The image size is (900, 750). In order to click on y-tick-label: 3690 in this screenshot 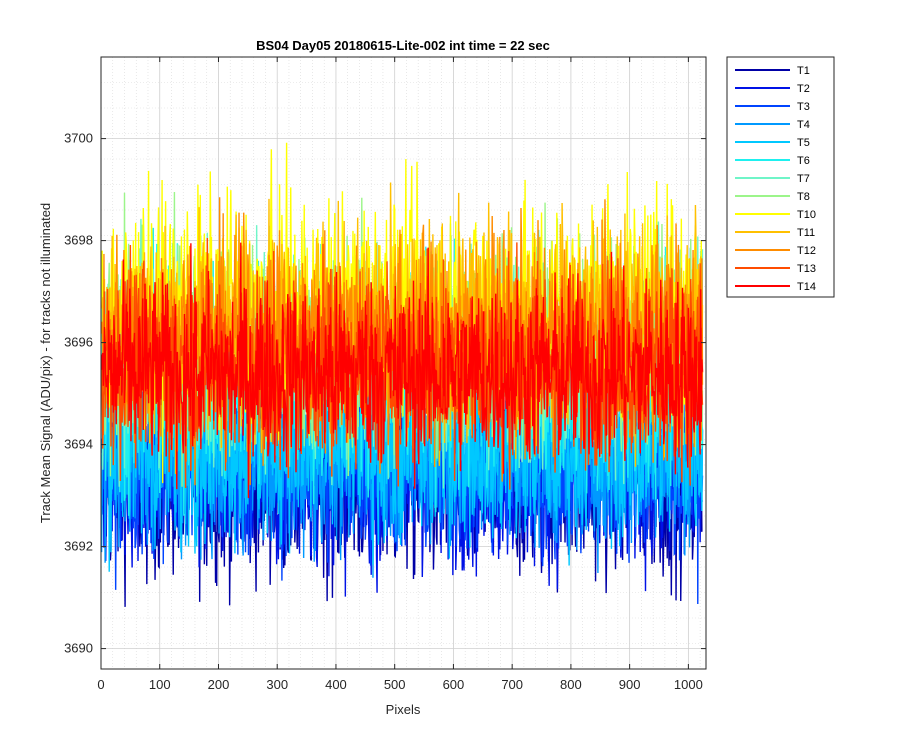, I will do `click(78, 648)`.